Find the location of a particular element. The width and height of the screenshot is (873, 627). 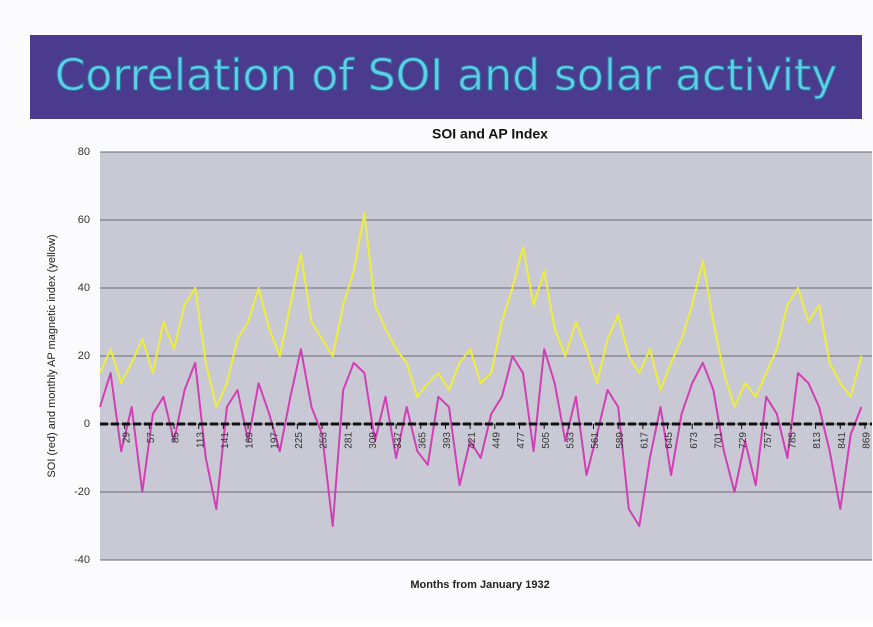

x-tick-label: 589 is located at coordinates (620, 440).